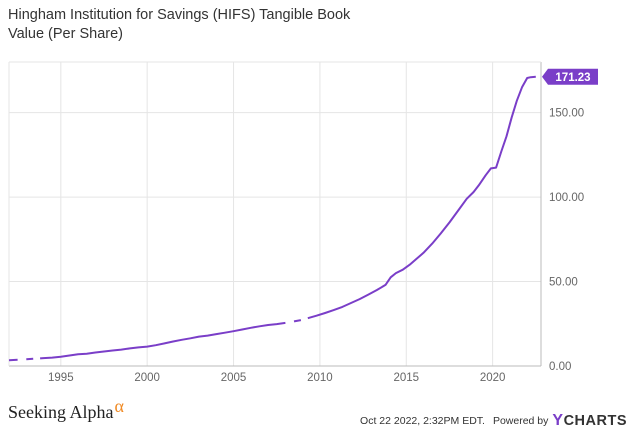  I want to click on last-value-badge, so click(570, 76).